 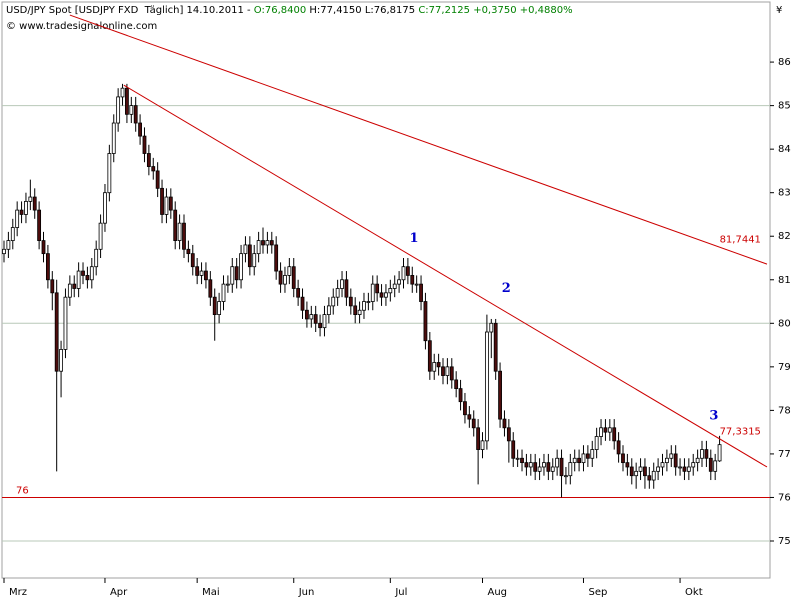 I want to click on y-tick-label: 80, so click(x=784, y=323).